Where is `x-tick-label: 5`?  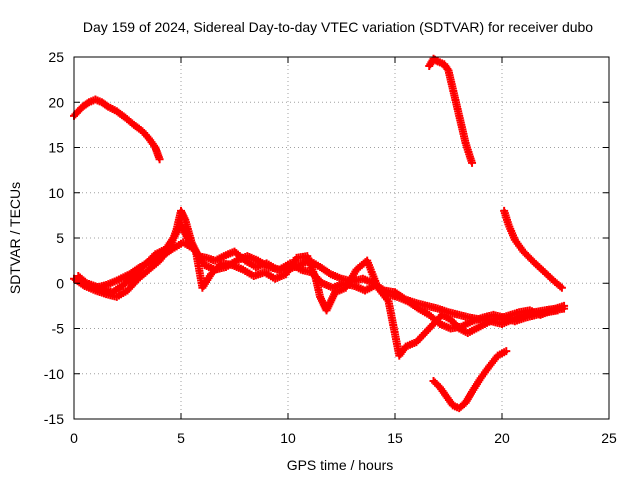
x-tick-label: 5 is located at coordinates (181, 438).